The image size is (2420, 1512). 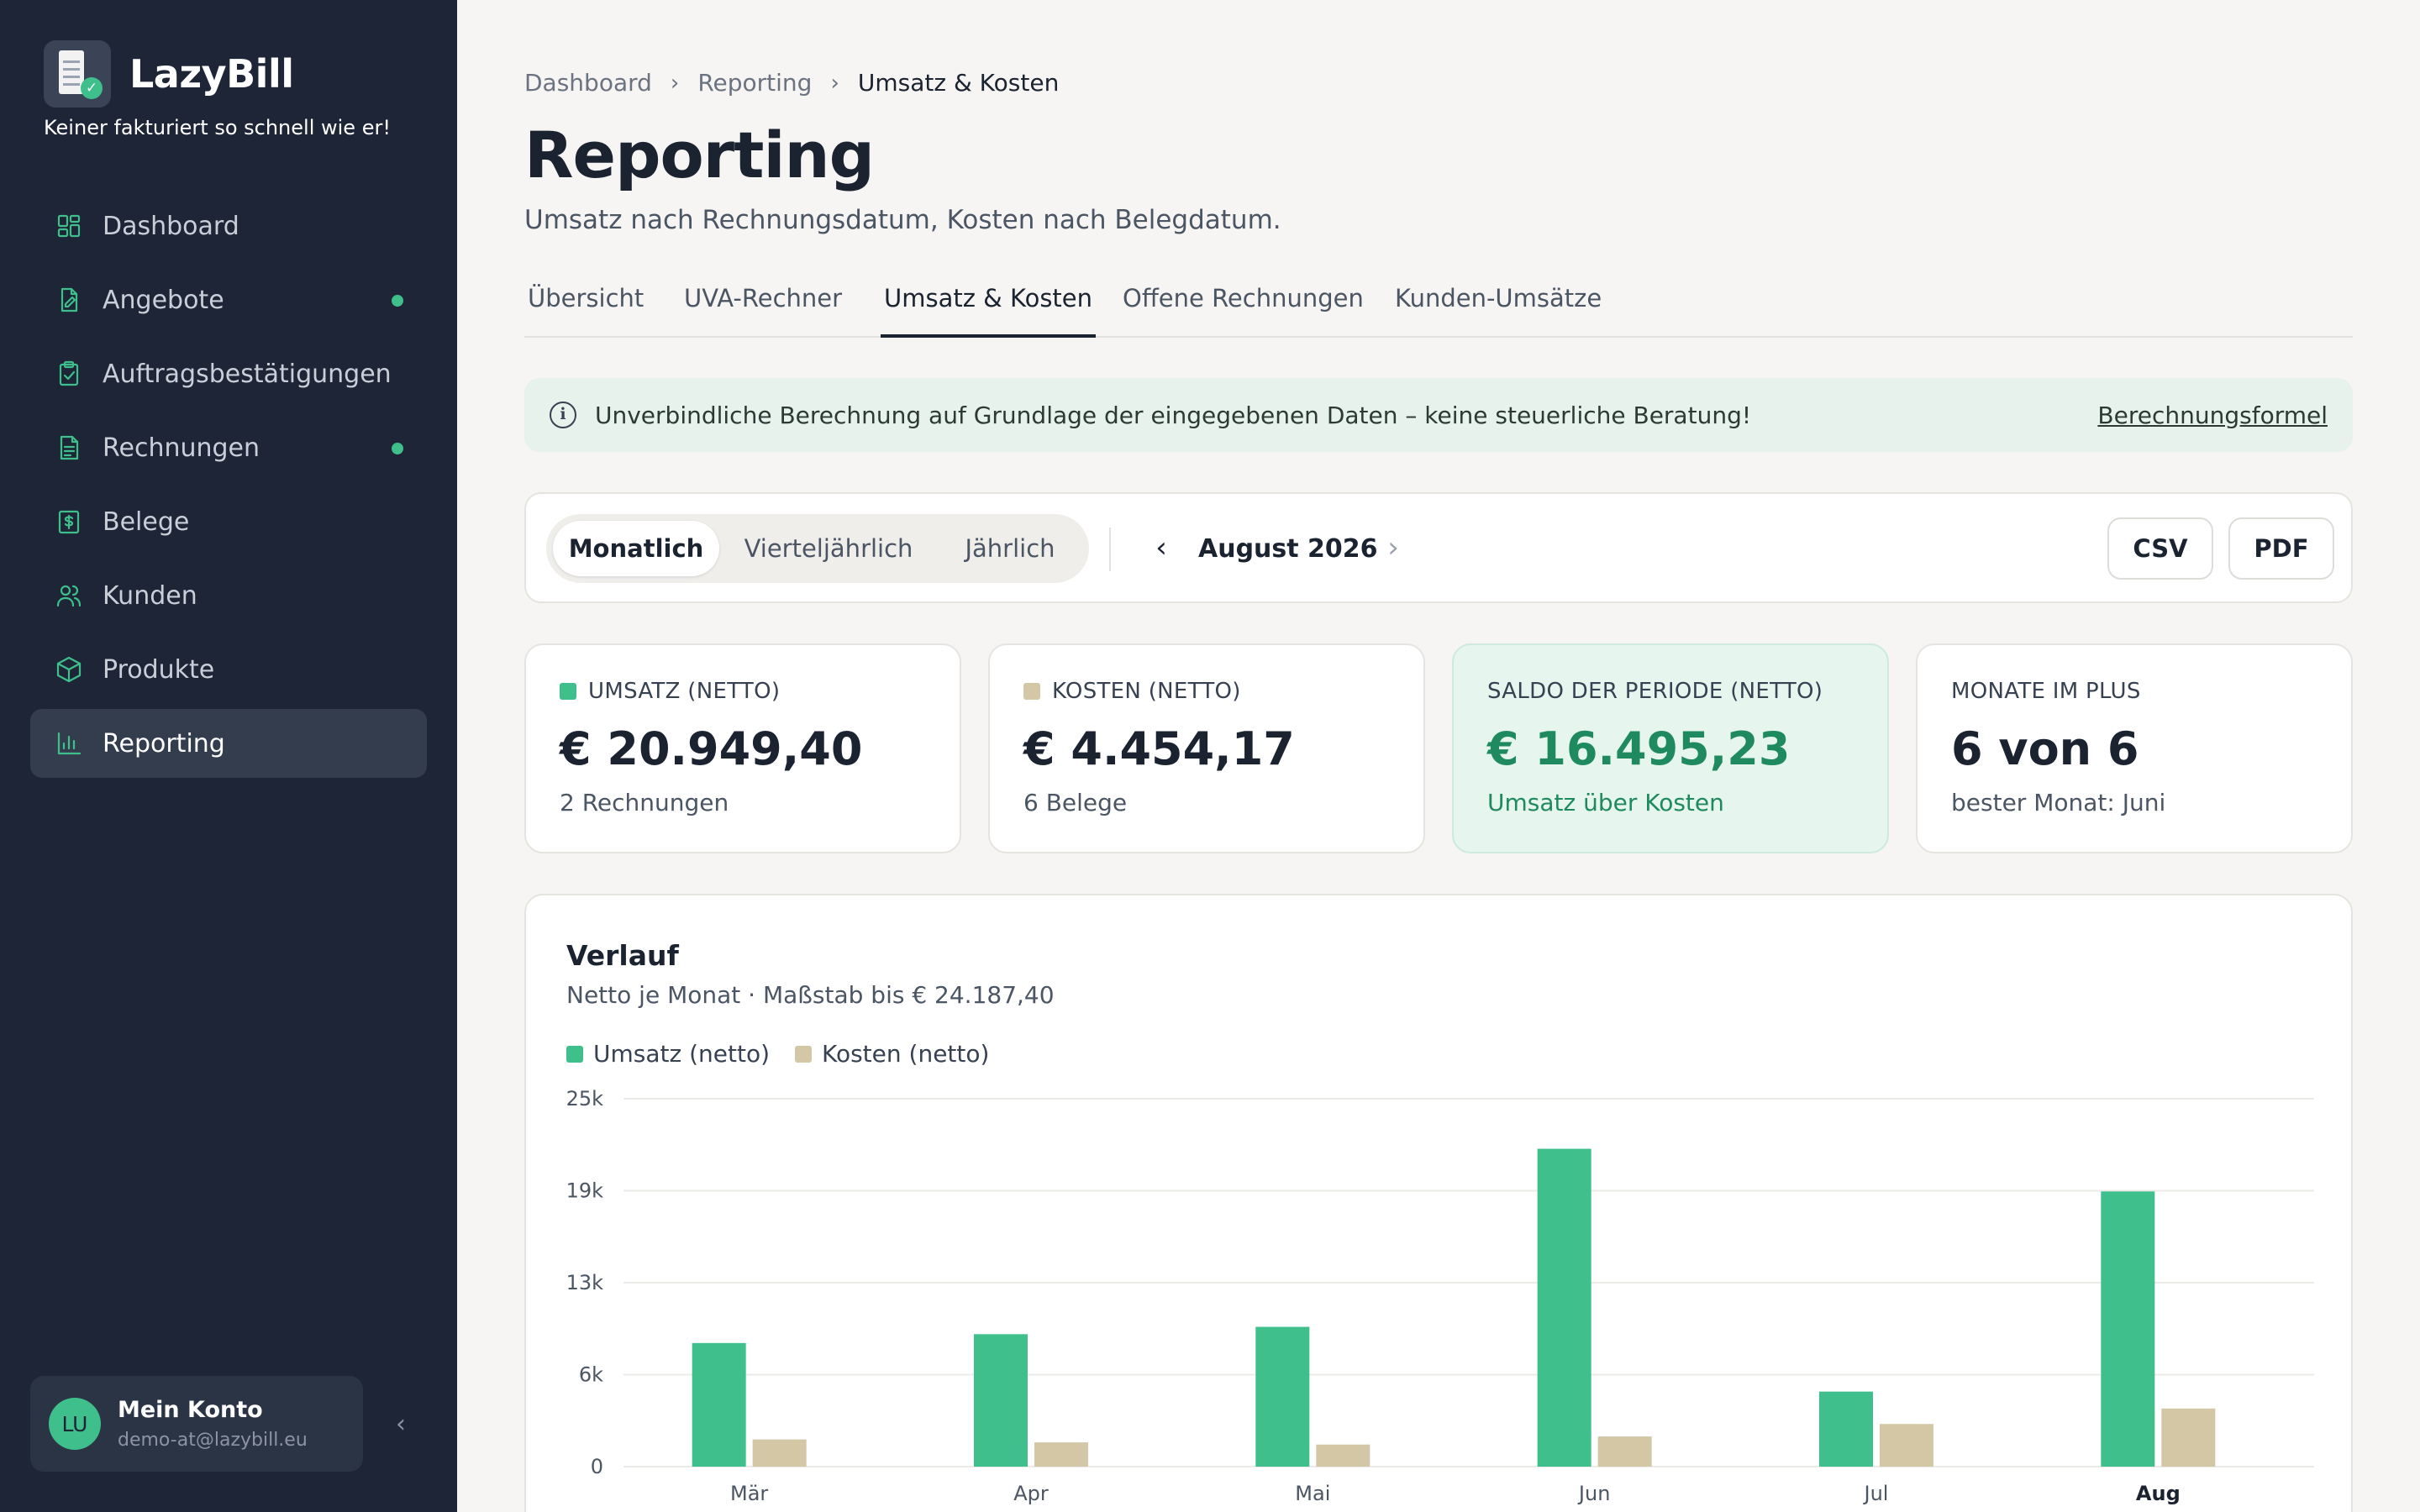 I want to click on y-tick-label: 13k, so click(x=585, y=1282).